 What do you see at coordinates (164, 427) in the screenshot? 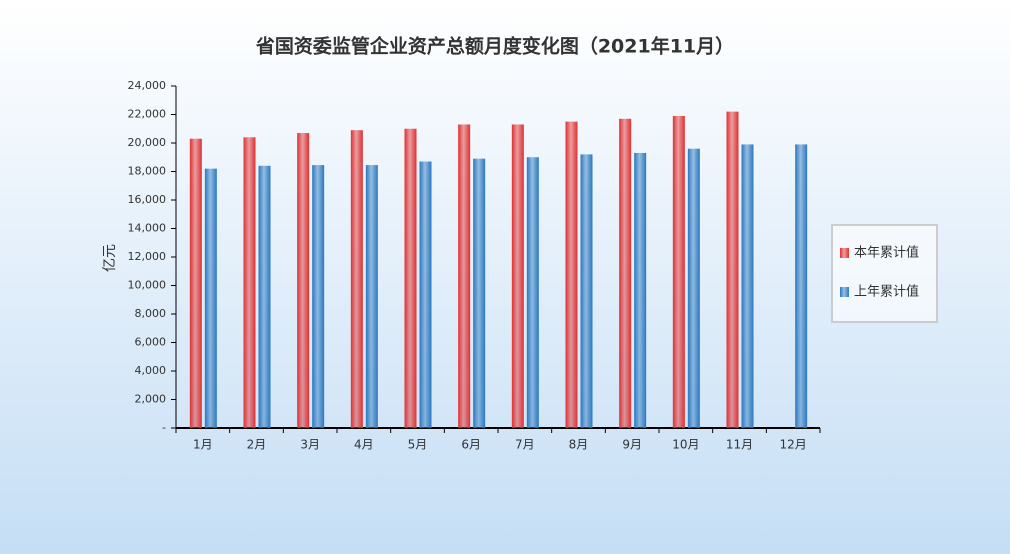
I see `y-tick-label: -` at bounding box center [164, 427].